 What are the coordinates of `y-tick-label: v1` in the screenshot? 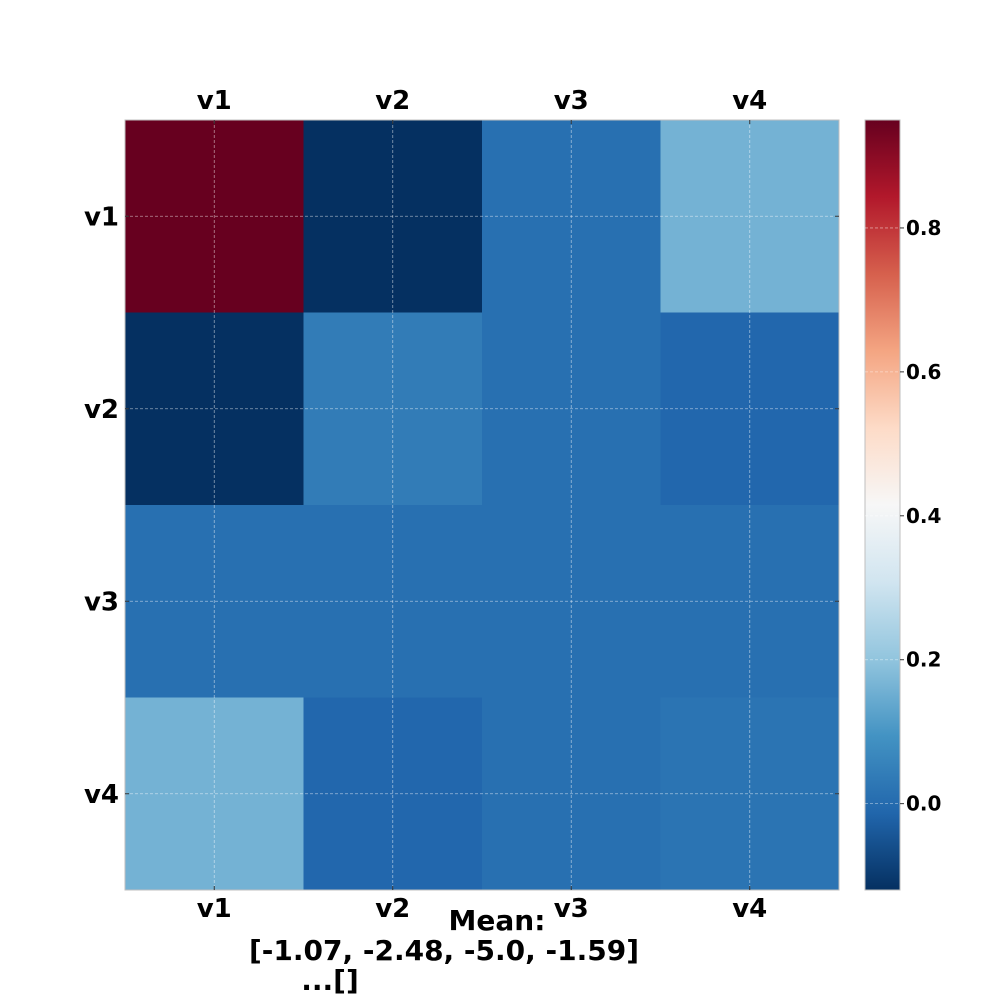 It's located at (101, 217).